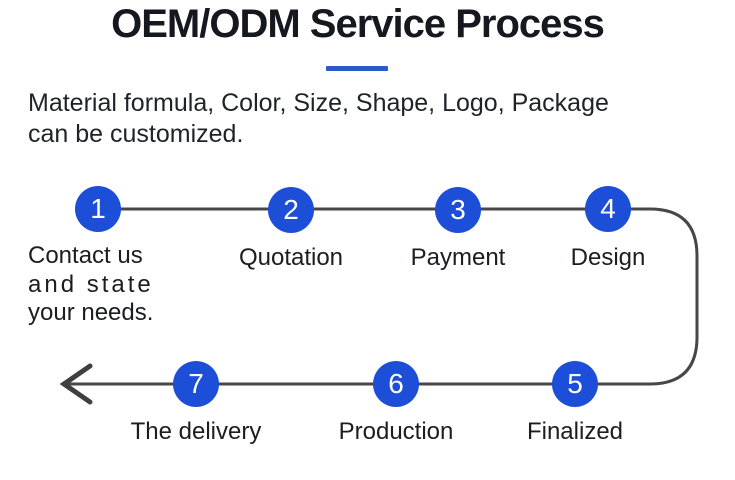 This screenshot has height=480, width=735. Describe the element at coordinates (608, 257) in the screenshot. I see `step-4-label: Design` at that location.